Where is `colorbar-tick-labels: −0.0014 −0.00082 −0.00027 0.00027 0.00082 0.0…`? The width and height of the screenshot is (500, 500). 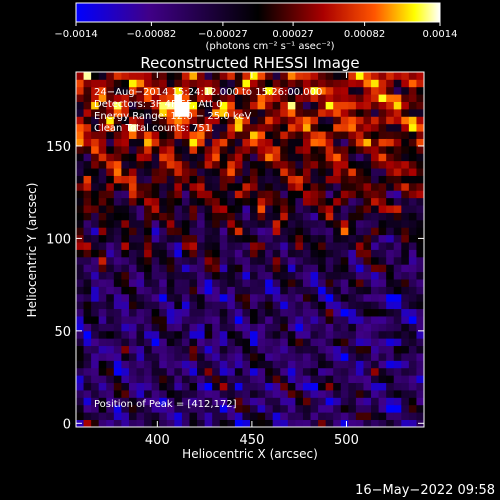
colorbar-tick-labels: −0.0014 −0.00082 −0.00027 0.00027 0.00082 0.0… is located at coordinates (255, 34).